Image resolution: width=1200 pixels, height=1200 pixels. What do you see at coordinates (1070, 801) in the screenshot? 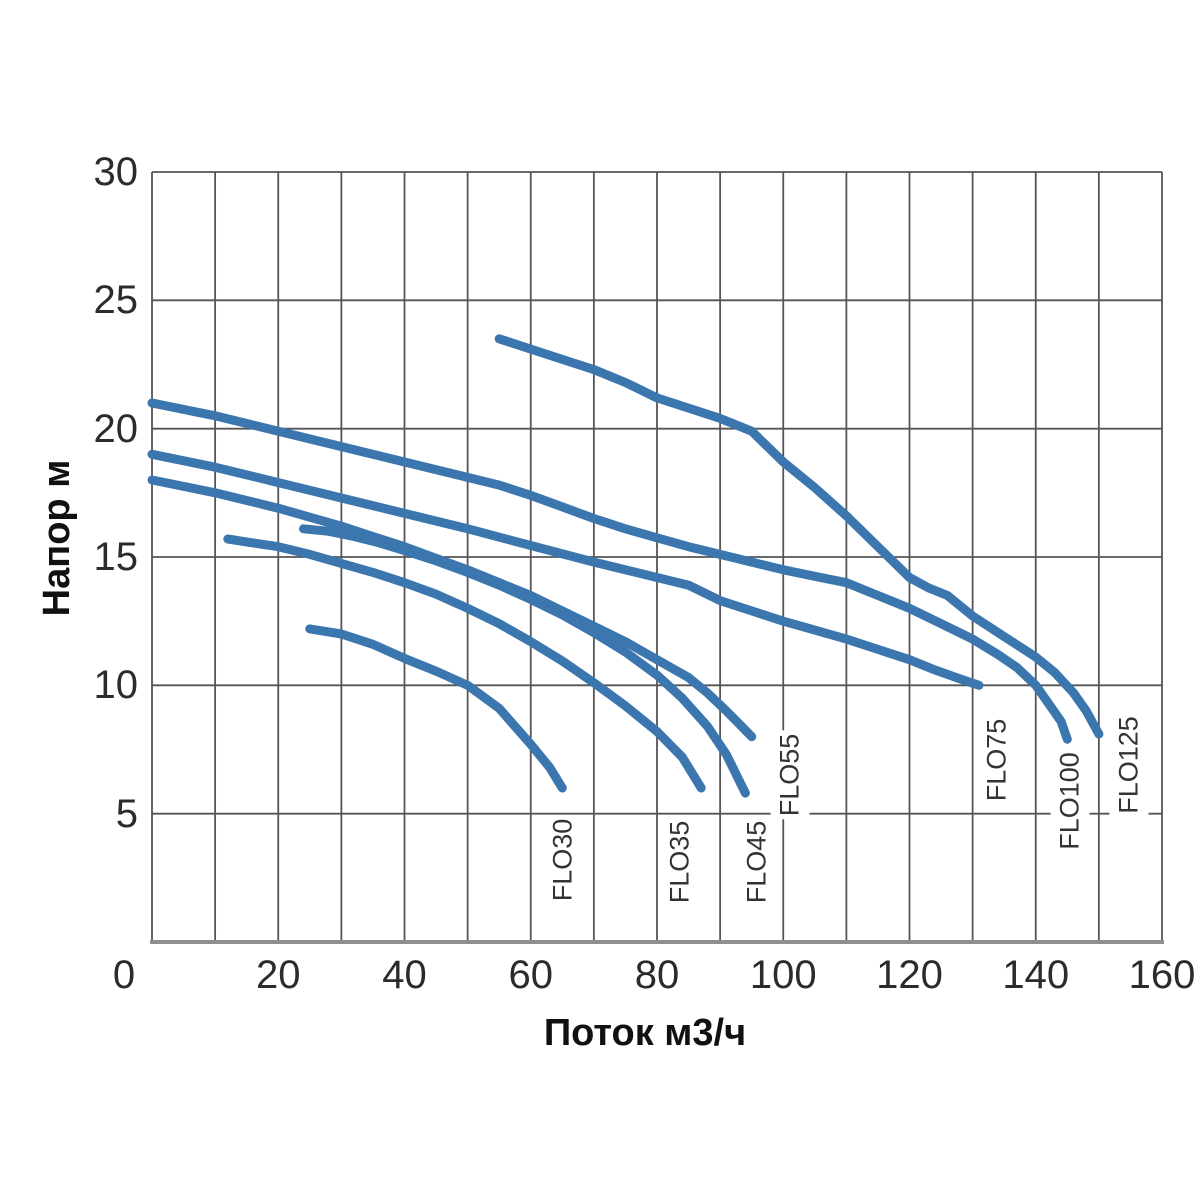
I see `series-label-FLO100: FLO100` at bounding box center [1070, 801].